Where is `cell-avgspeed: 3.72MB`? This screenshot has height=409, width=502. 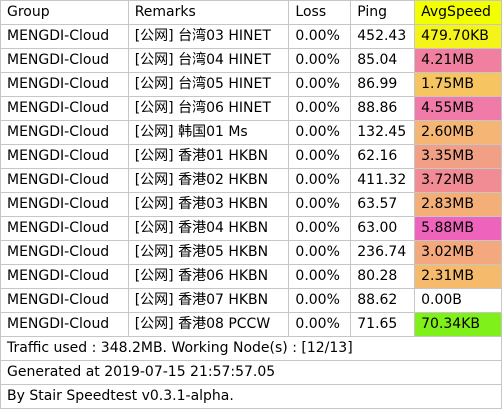 cell-avgspeed: 3.72MB is located at coordinates (458, 180).